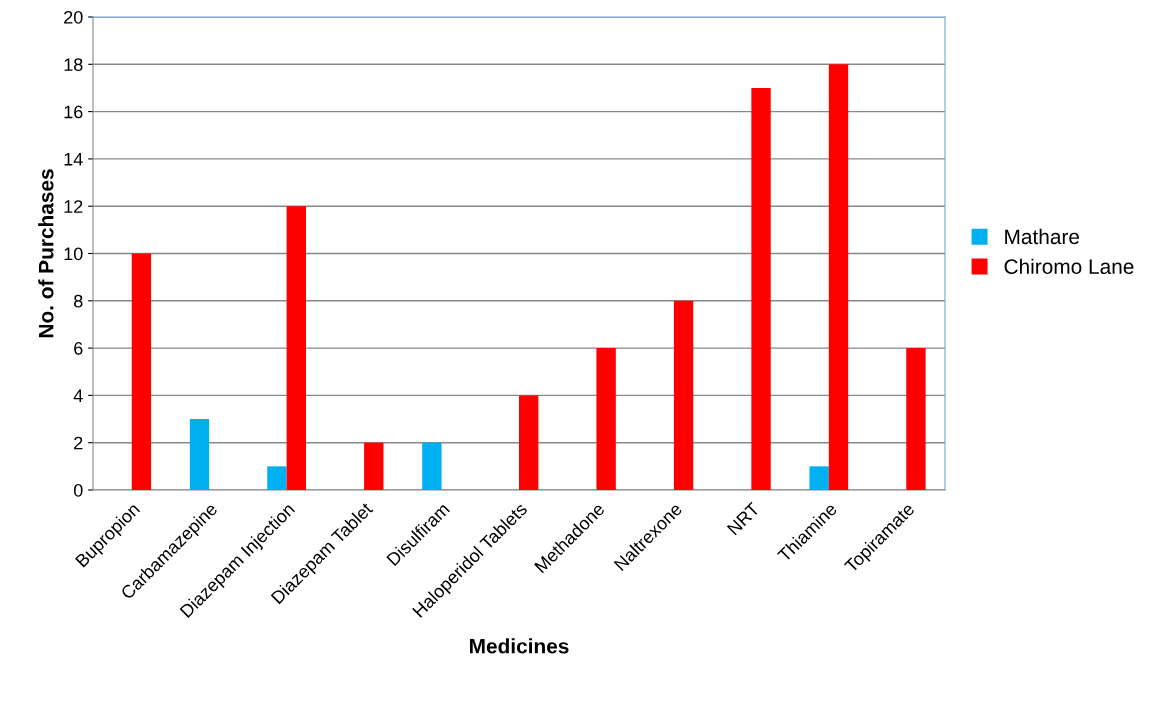 The width and height of the screenshot is (1174, 720). I want to click on y-tick-label: 20, so click(73, 17).